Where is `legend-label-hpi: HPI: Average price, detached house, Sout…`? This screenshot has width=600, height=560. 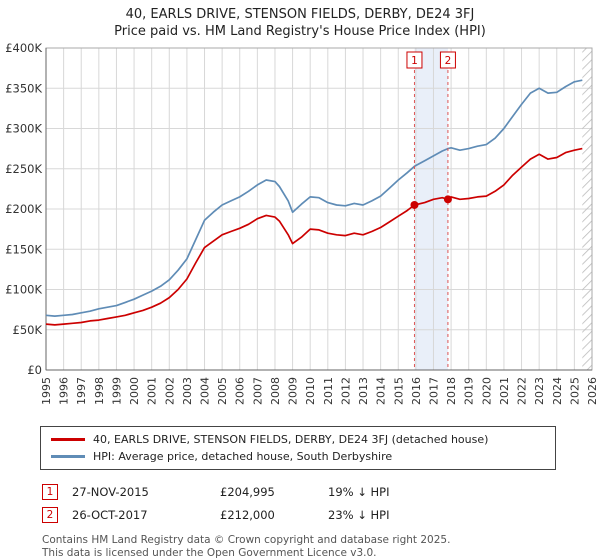 legend-label-hpi: HPI: Average price, detached house, Sout… is located at coordinates (243, 456).